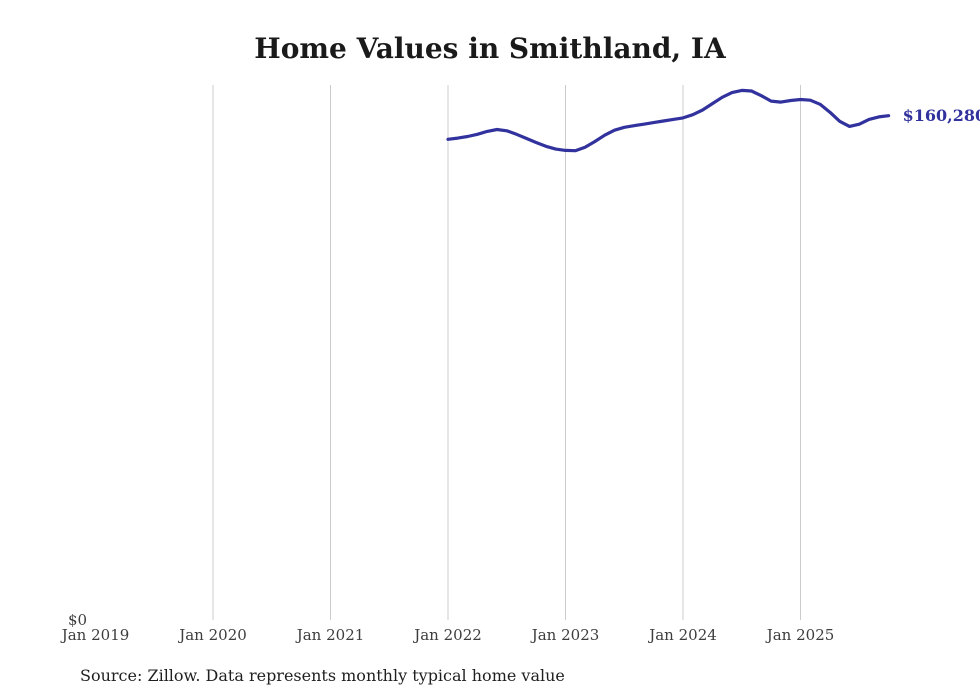  I want to click on x-tick-jan-2023: Jan 2023, so click(565, 635).